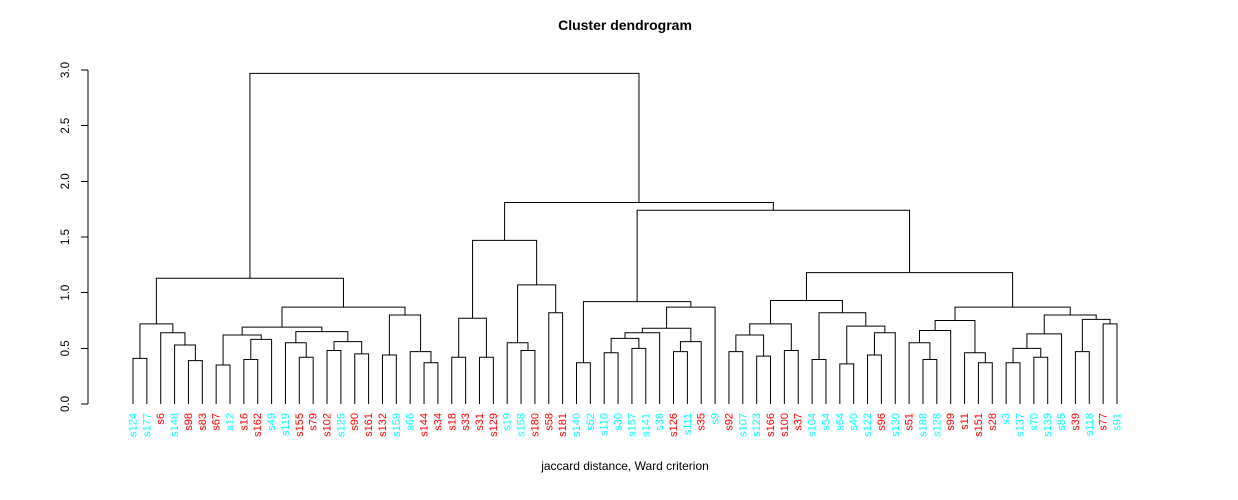 The image size is (1238, 500). What do you see at coordinates (702, 422) in the screenshot?
I see `leaf-label: s35` at bounding box center [702, 422].